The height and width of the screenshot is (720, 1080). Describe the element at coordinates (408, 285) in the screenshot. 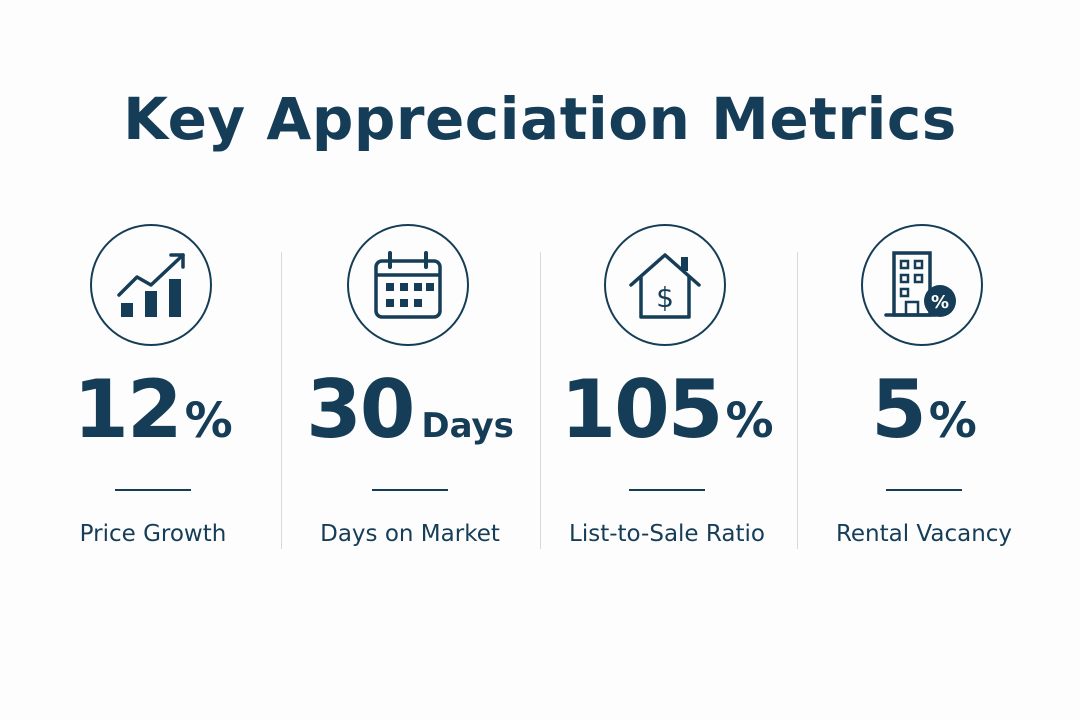

I see `calendar-icon` at that location.